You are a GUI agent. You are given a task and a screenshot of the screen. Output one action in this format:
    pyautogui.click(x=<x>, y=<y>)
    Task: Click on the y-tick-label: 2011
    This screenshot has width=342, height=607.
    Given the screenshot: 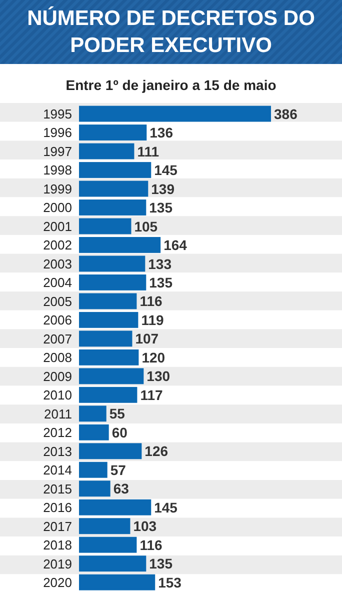 What is the action you would take?
    pyautogui.click(x=58, y=414)
    